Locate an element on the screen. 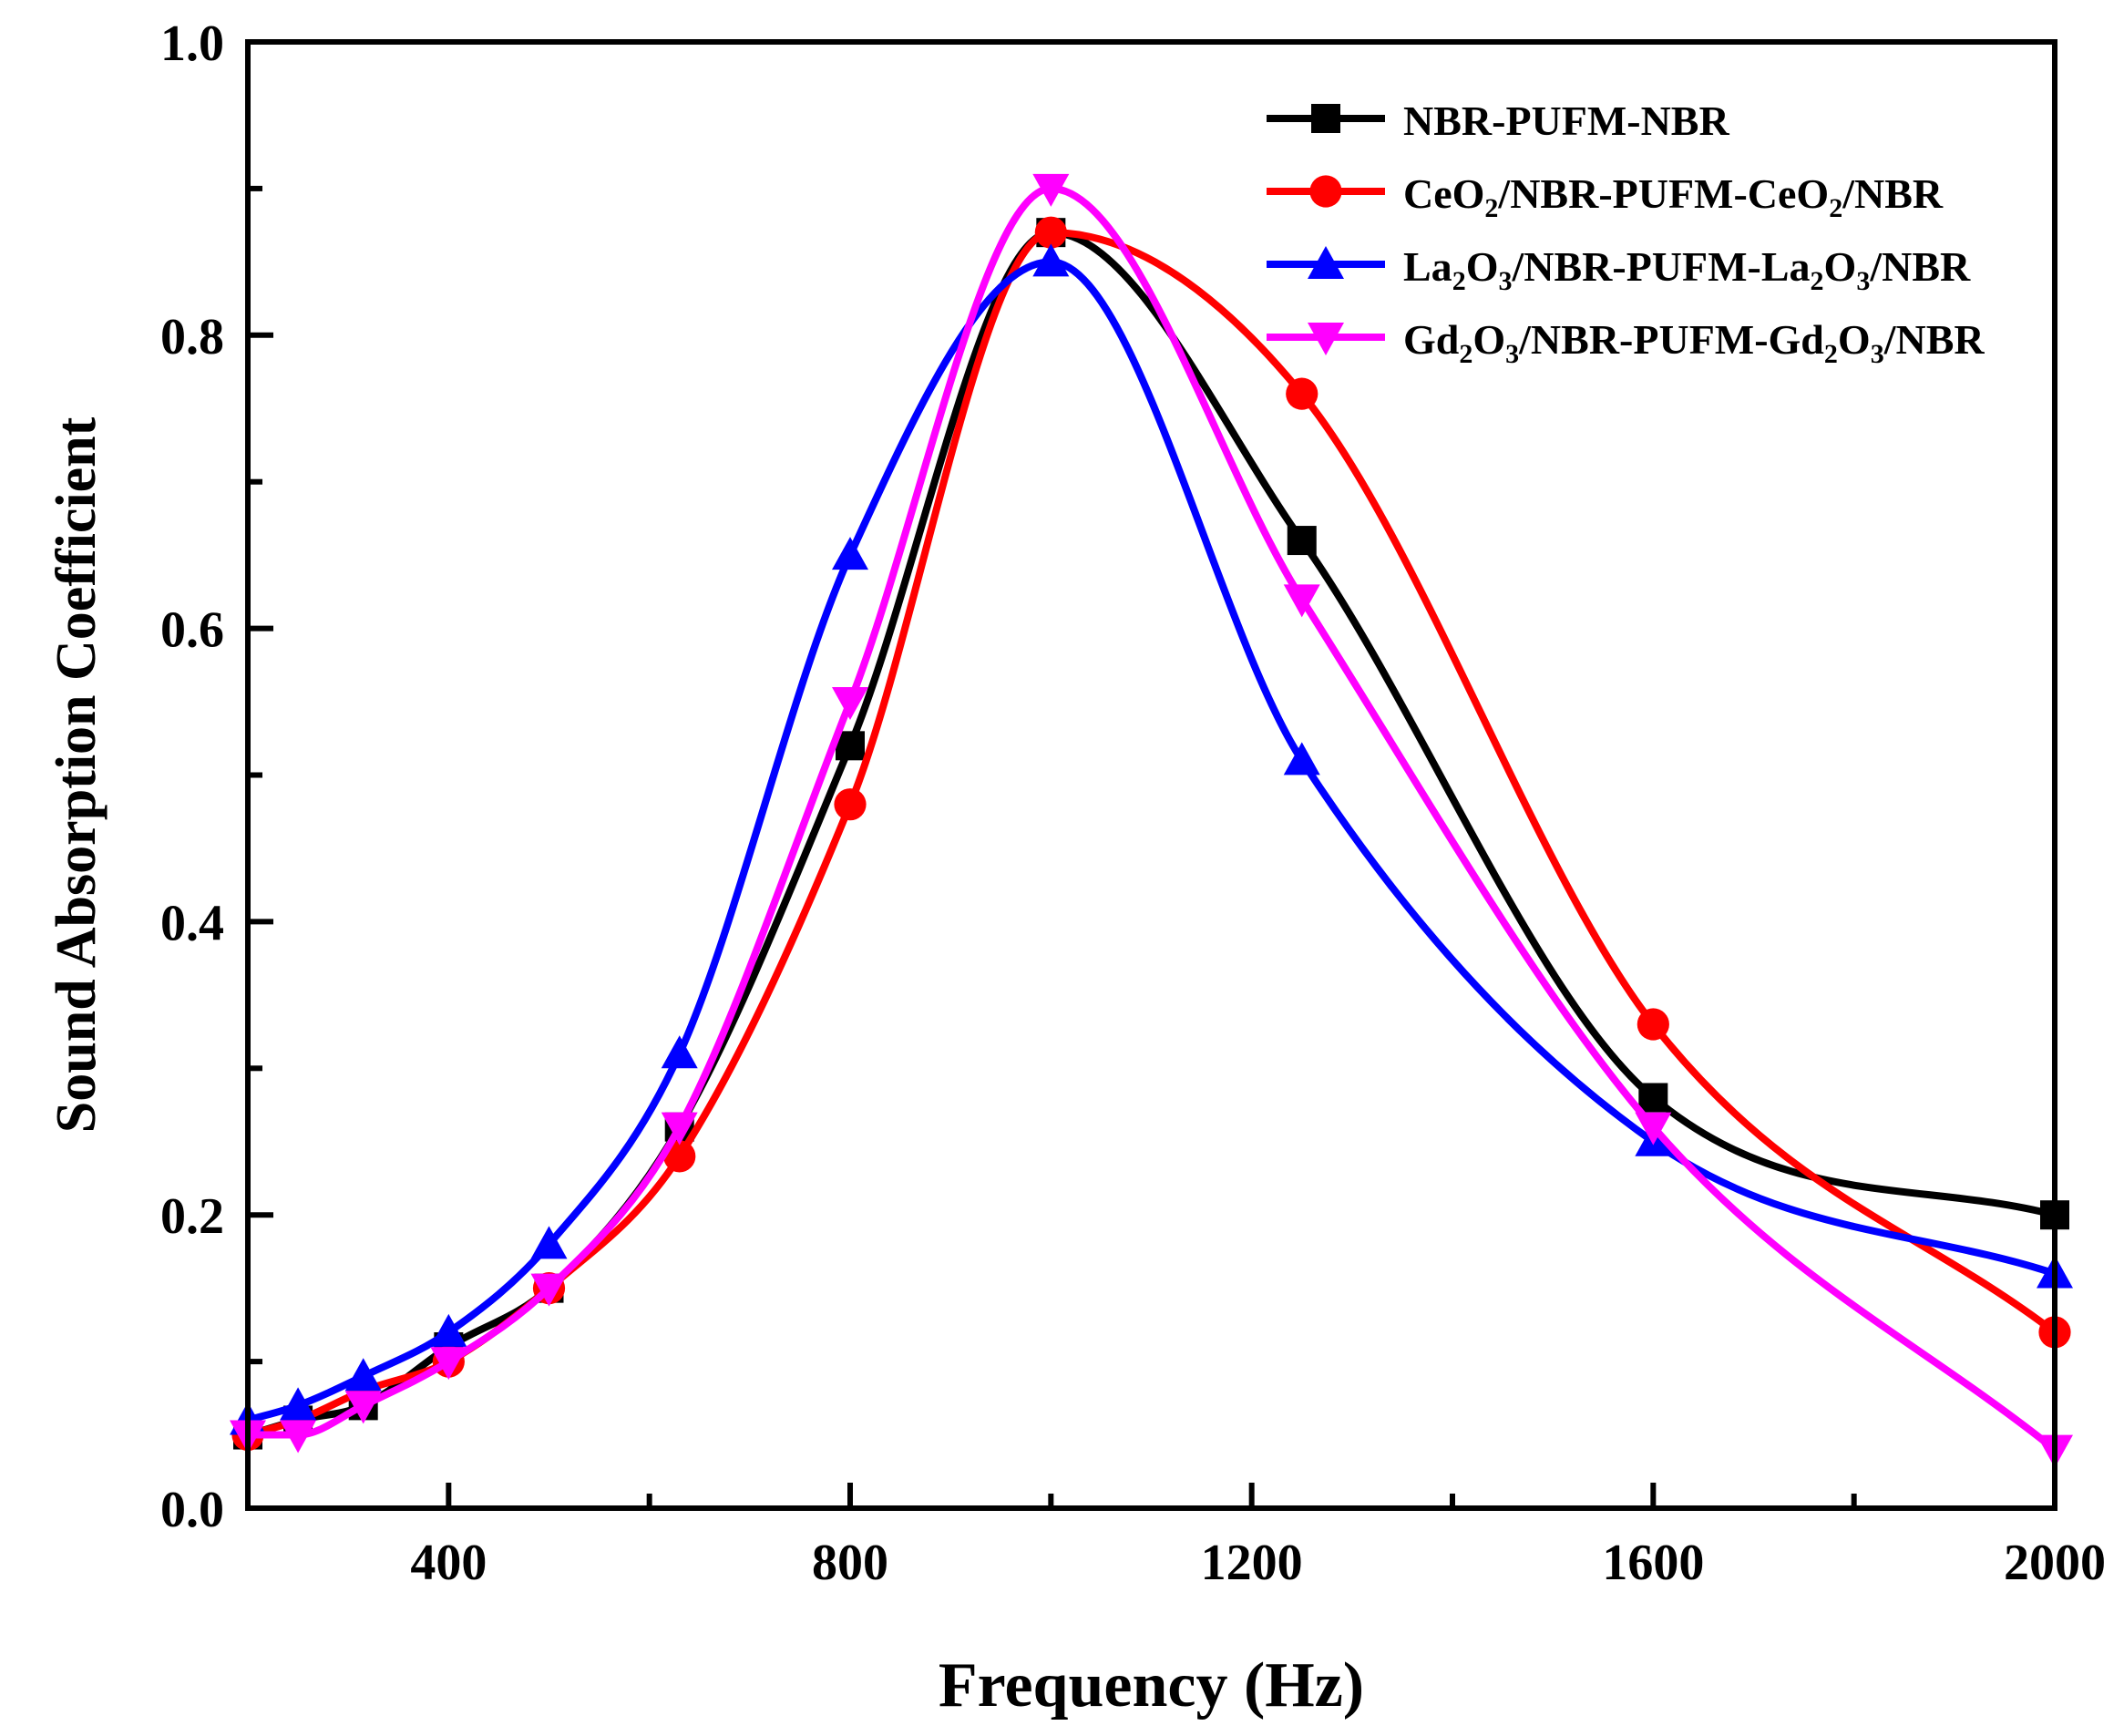  y-tick-label: 0.8 is located at coordinates (192, 337).